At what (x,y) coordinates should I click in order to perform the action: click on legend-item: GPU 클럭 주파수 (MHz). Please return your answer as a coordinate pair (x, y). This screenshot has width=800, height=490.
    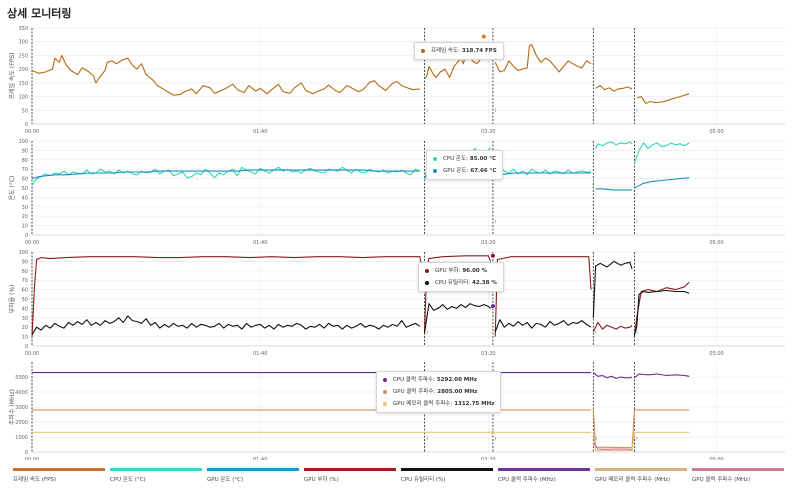
    Looking at the image, I should click on (738, 475).